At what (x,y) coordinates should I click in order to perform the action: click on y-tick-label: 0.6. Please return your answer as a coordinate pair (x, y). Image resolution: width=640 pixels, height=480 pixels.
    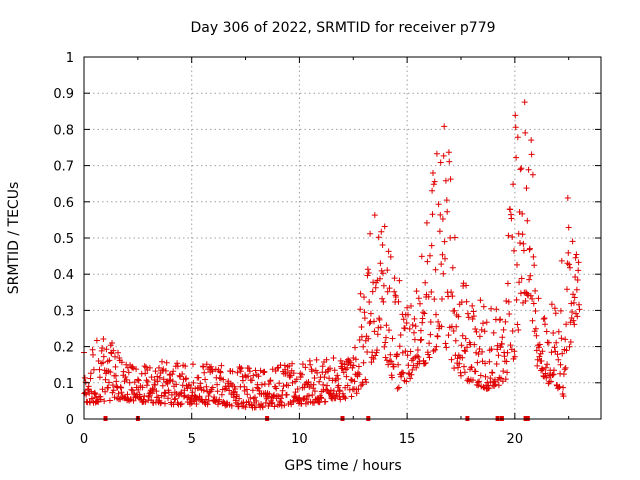
    Looking at the image, I should click on (63, 203).